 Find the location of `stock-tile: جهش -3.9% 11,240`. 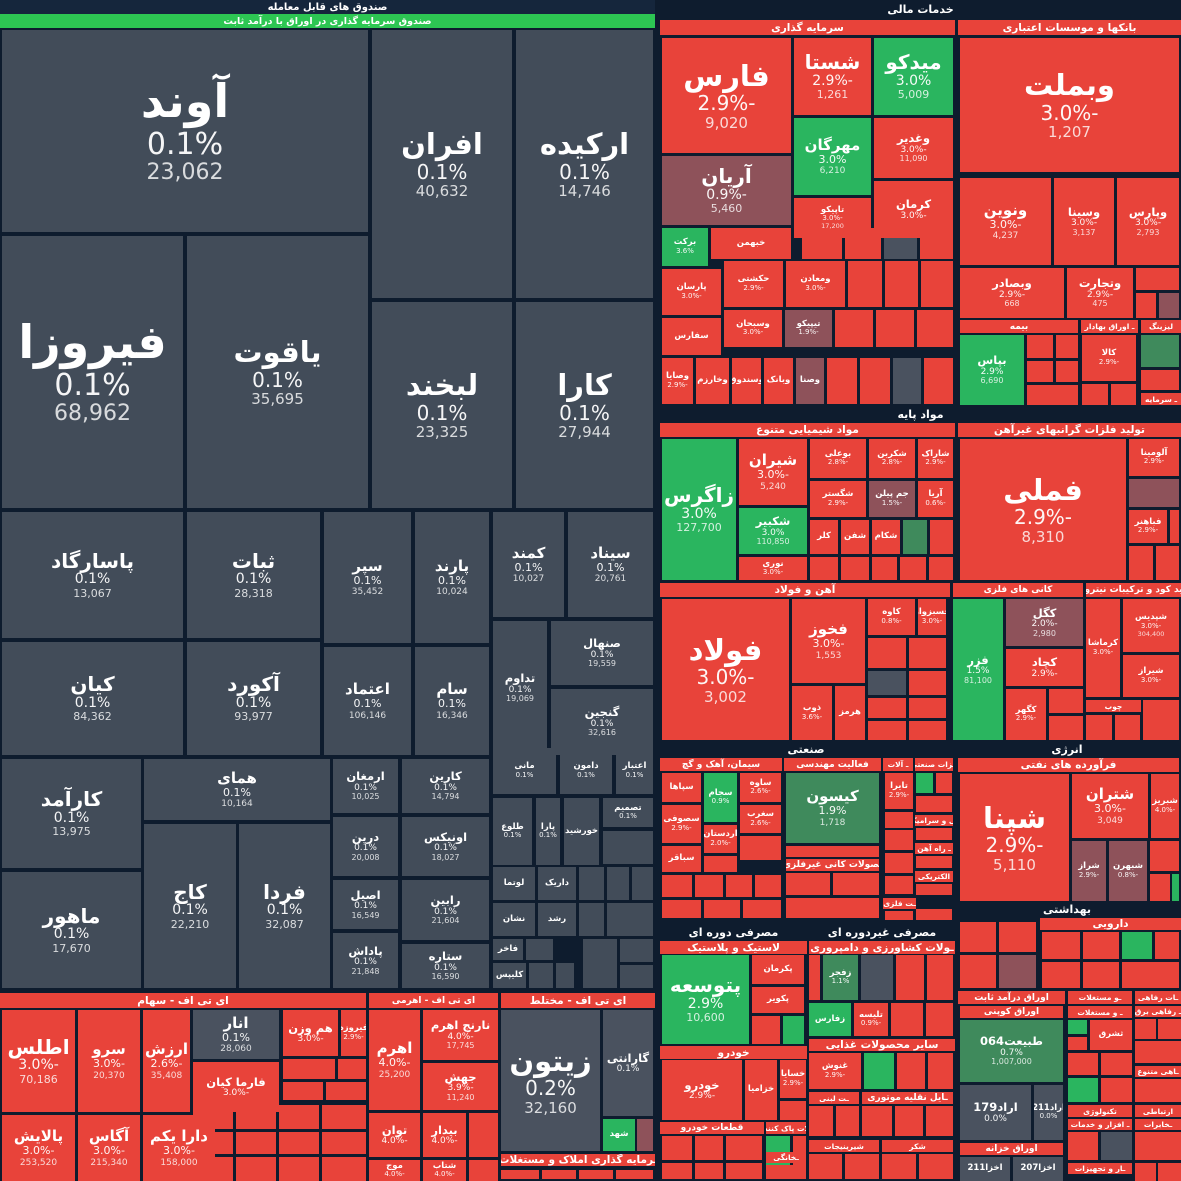

stock-tile: جهش -3.9% 11,240 is located at coordinates (460, 1086).